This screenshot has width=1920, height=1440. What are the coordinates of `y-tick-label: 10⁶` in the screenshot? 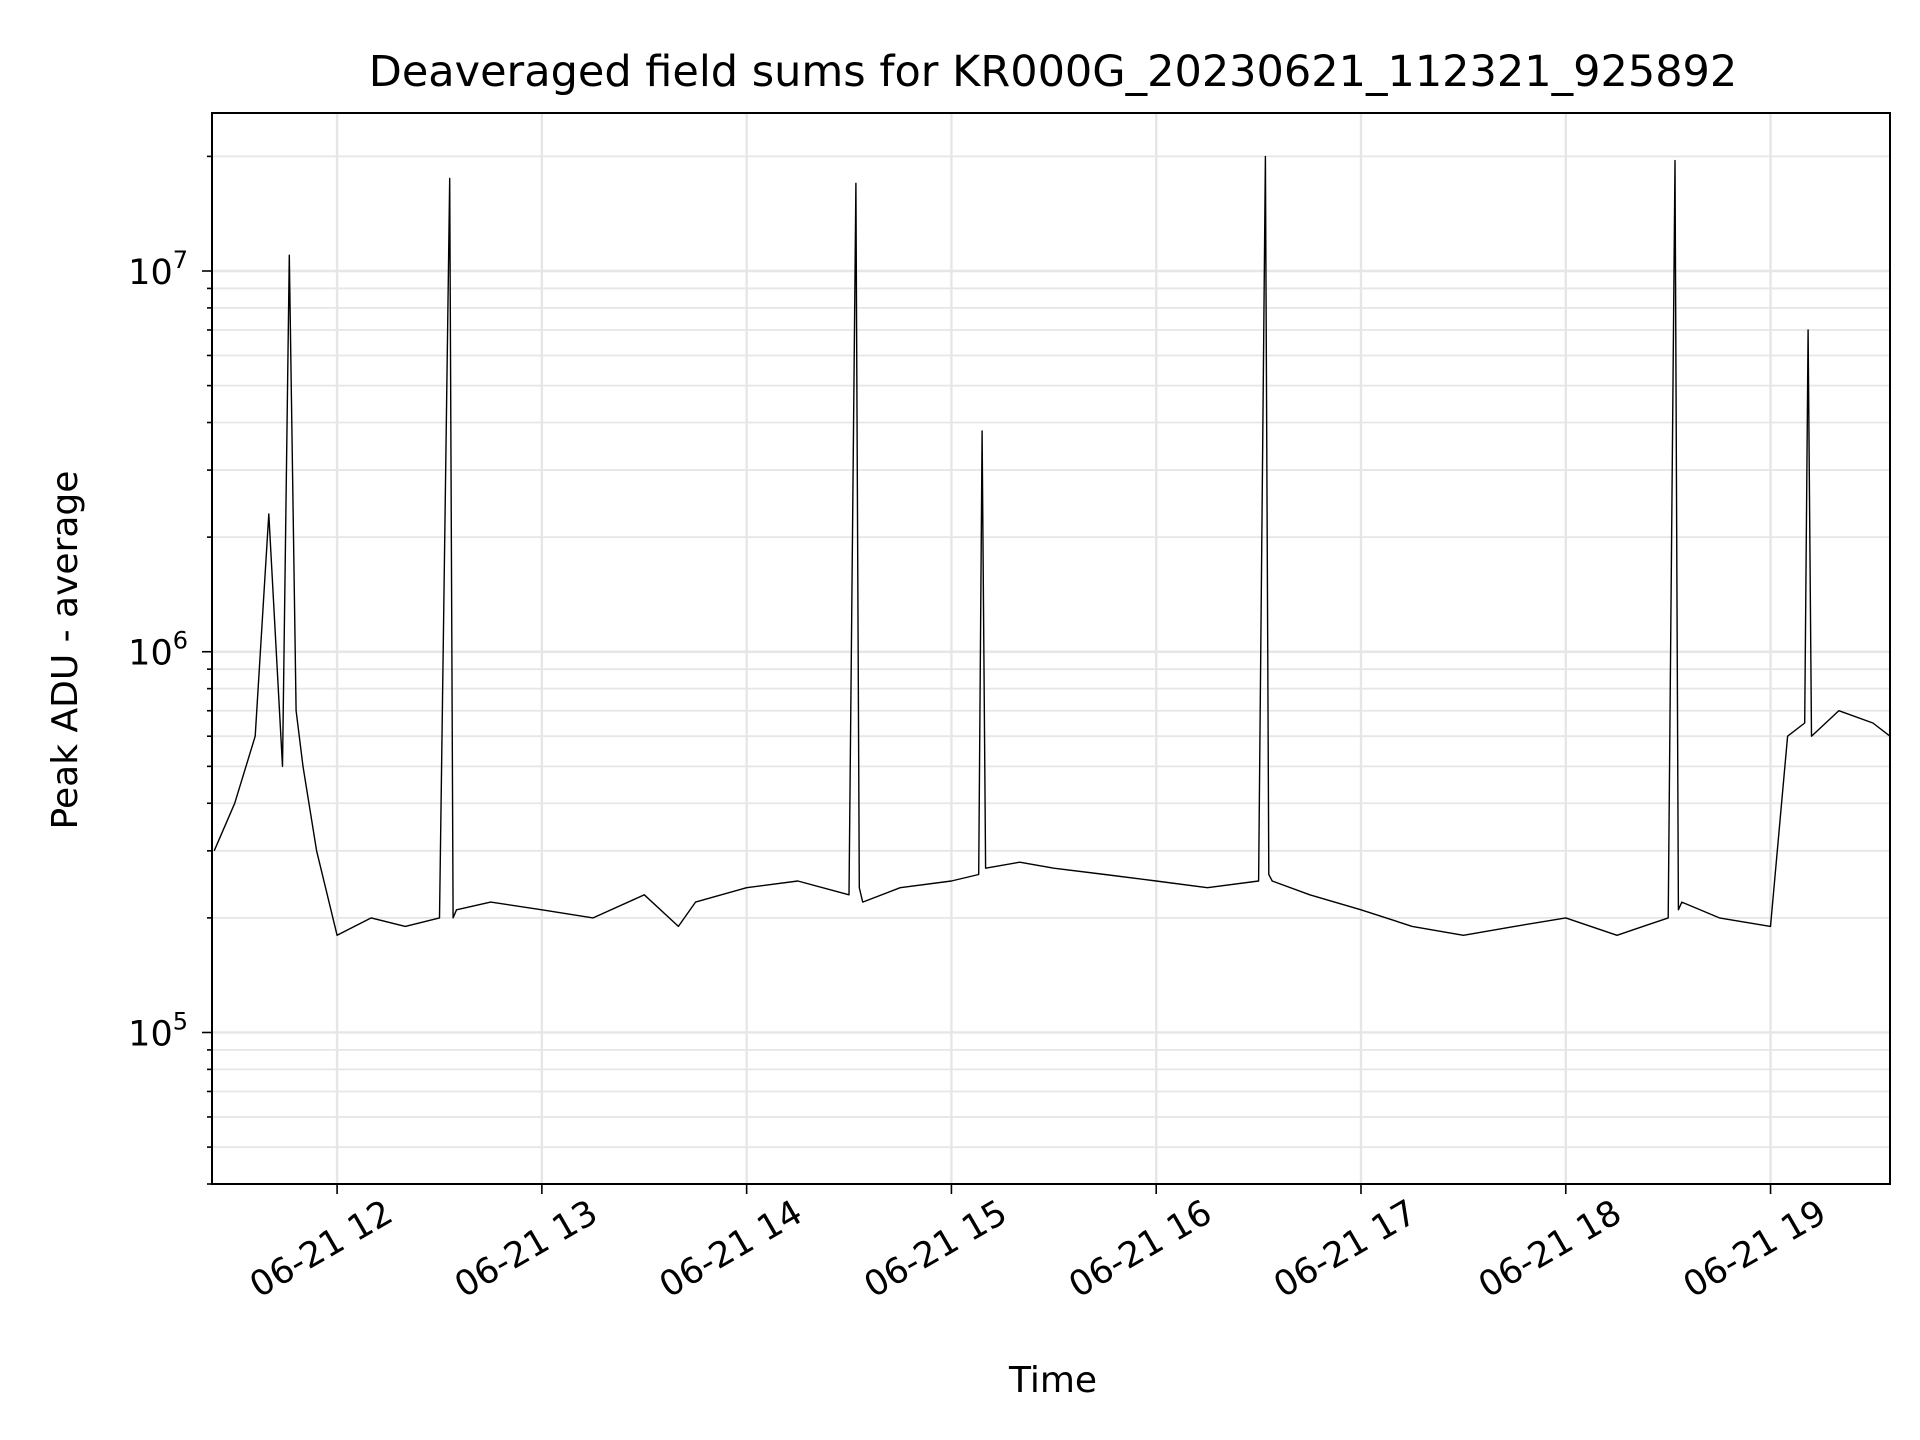 It's located at (158, 650).